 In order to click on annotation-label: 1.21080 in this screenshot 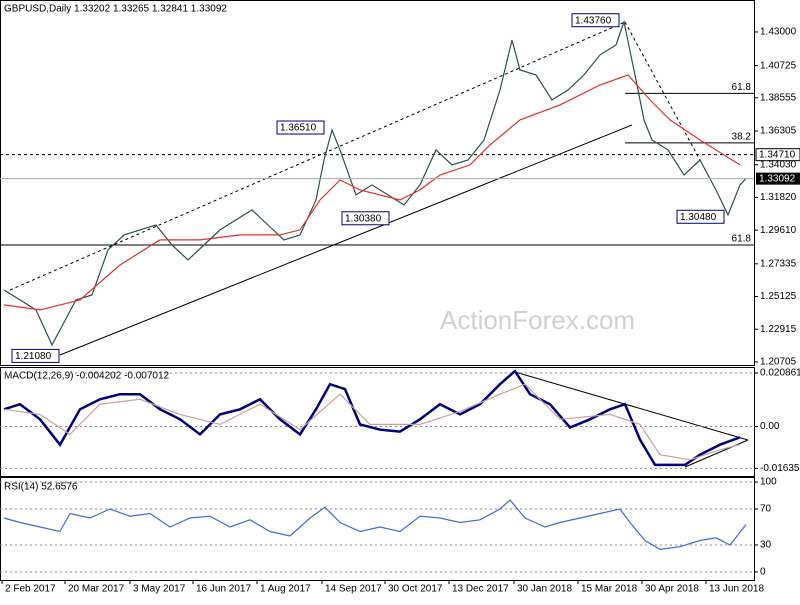, I will do `click(33, 356)`.